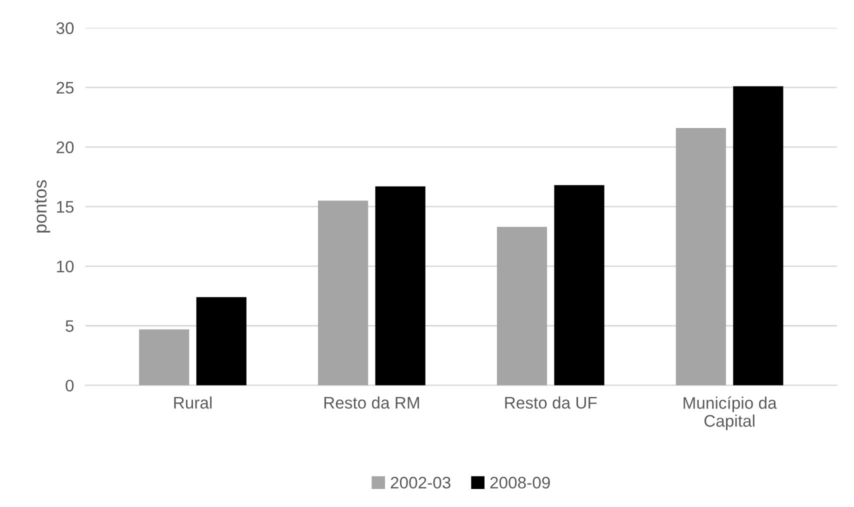 This screenshot has height=507, width=854. Describe the element at coordinates (193, 402) in the screenshot. I see `x-tick-label: Rural` at that location.